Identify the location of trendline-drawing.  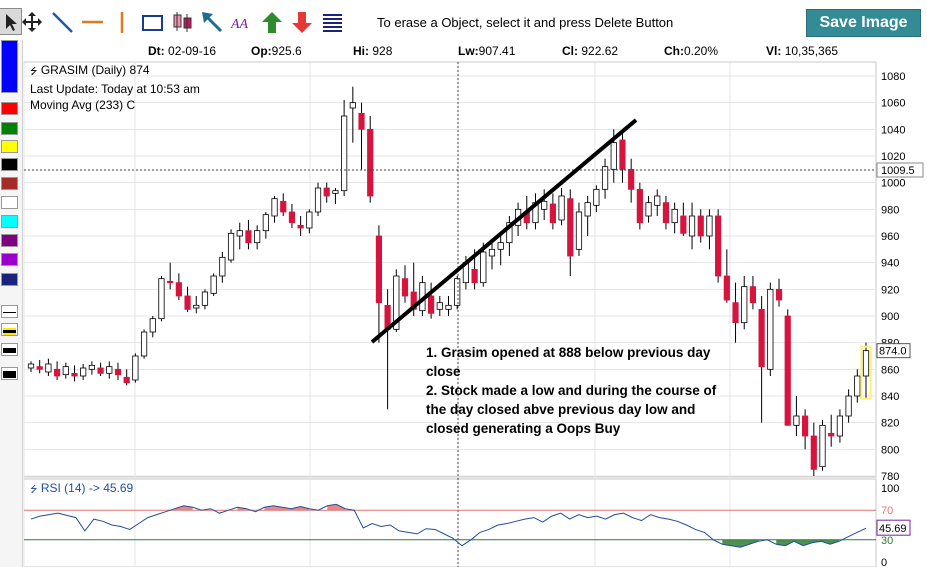
(504, 231).